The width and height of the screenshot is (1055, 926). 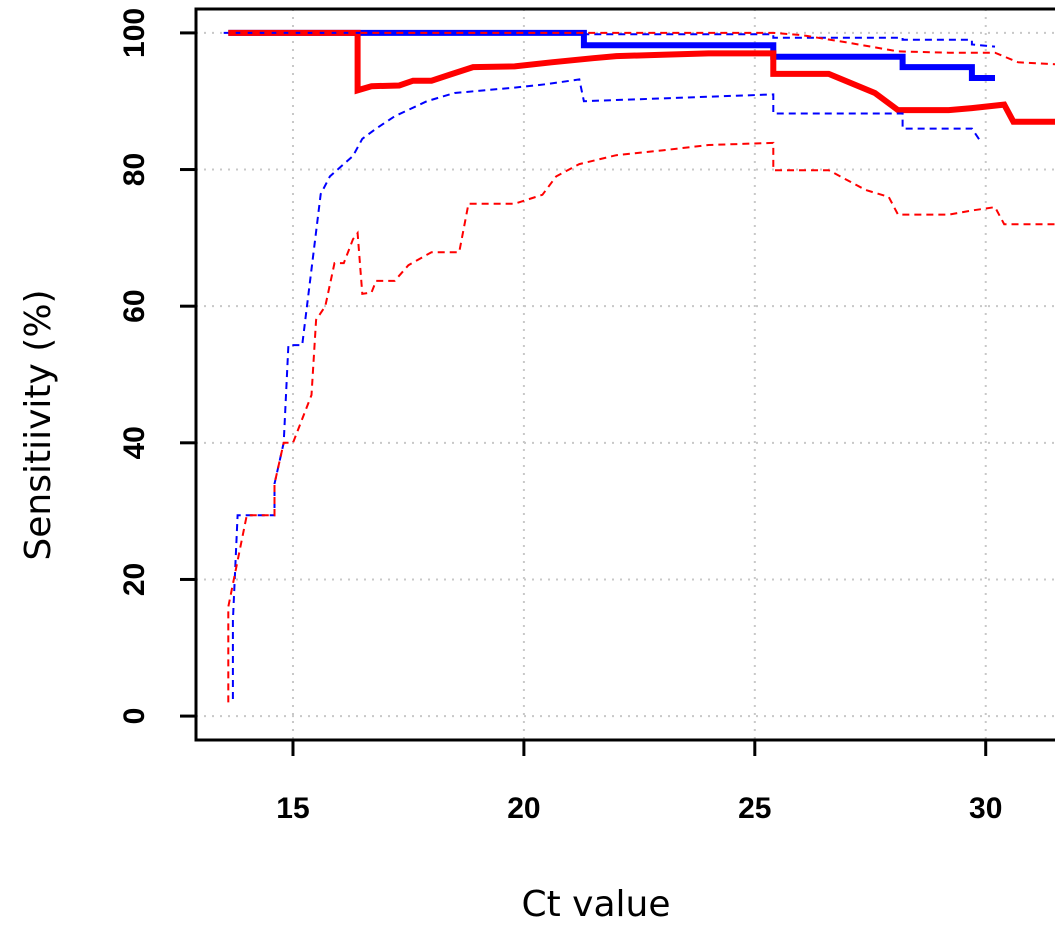 What do you see at coordinates (985, 808) in the screenshot?
I see `x-tick-label-30: 30` at bounding box center [985, 808].